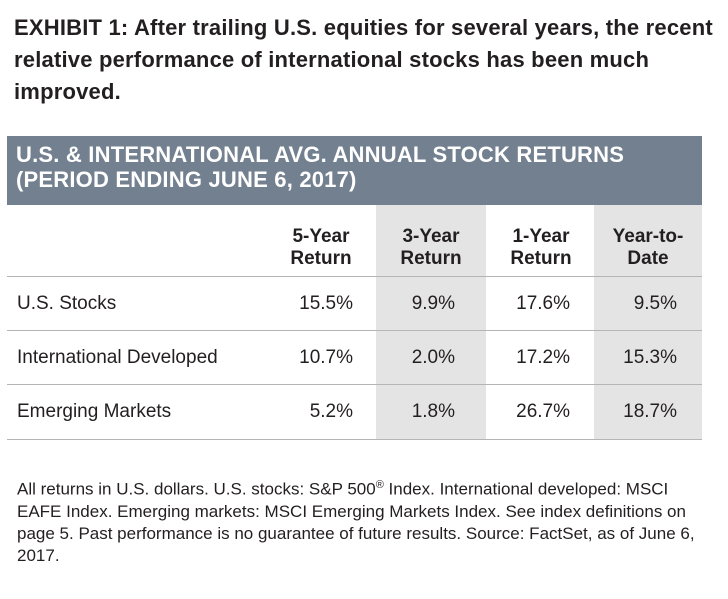 This screenshot has width=728, height=599. What do you see at coordinates (648, 247) in the screenshot?
I see `column-header-year-to-date: Year-to- Date` at bounding box center [648, 247].